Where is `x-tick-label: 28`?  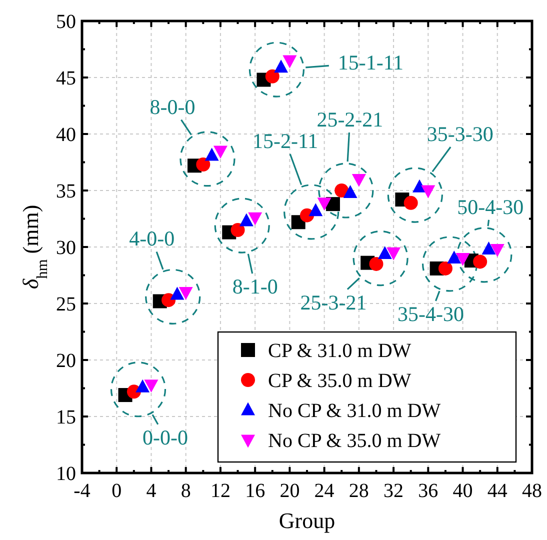 x-tick-label: 28 is located at coordinates (358, 491).